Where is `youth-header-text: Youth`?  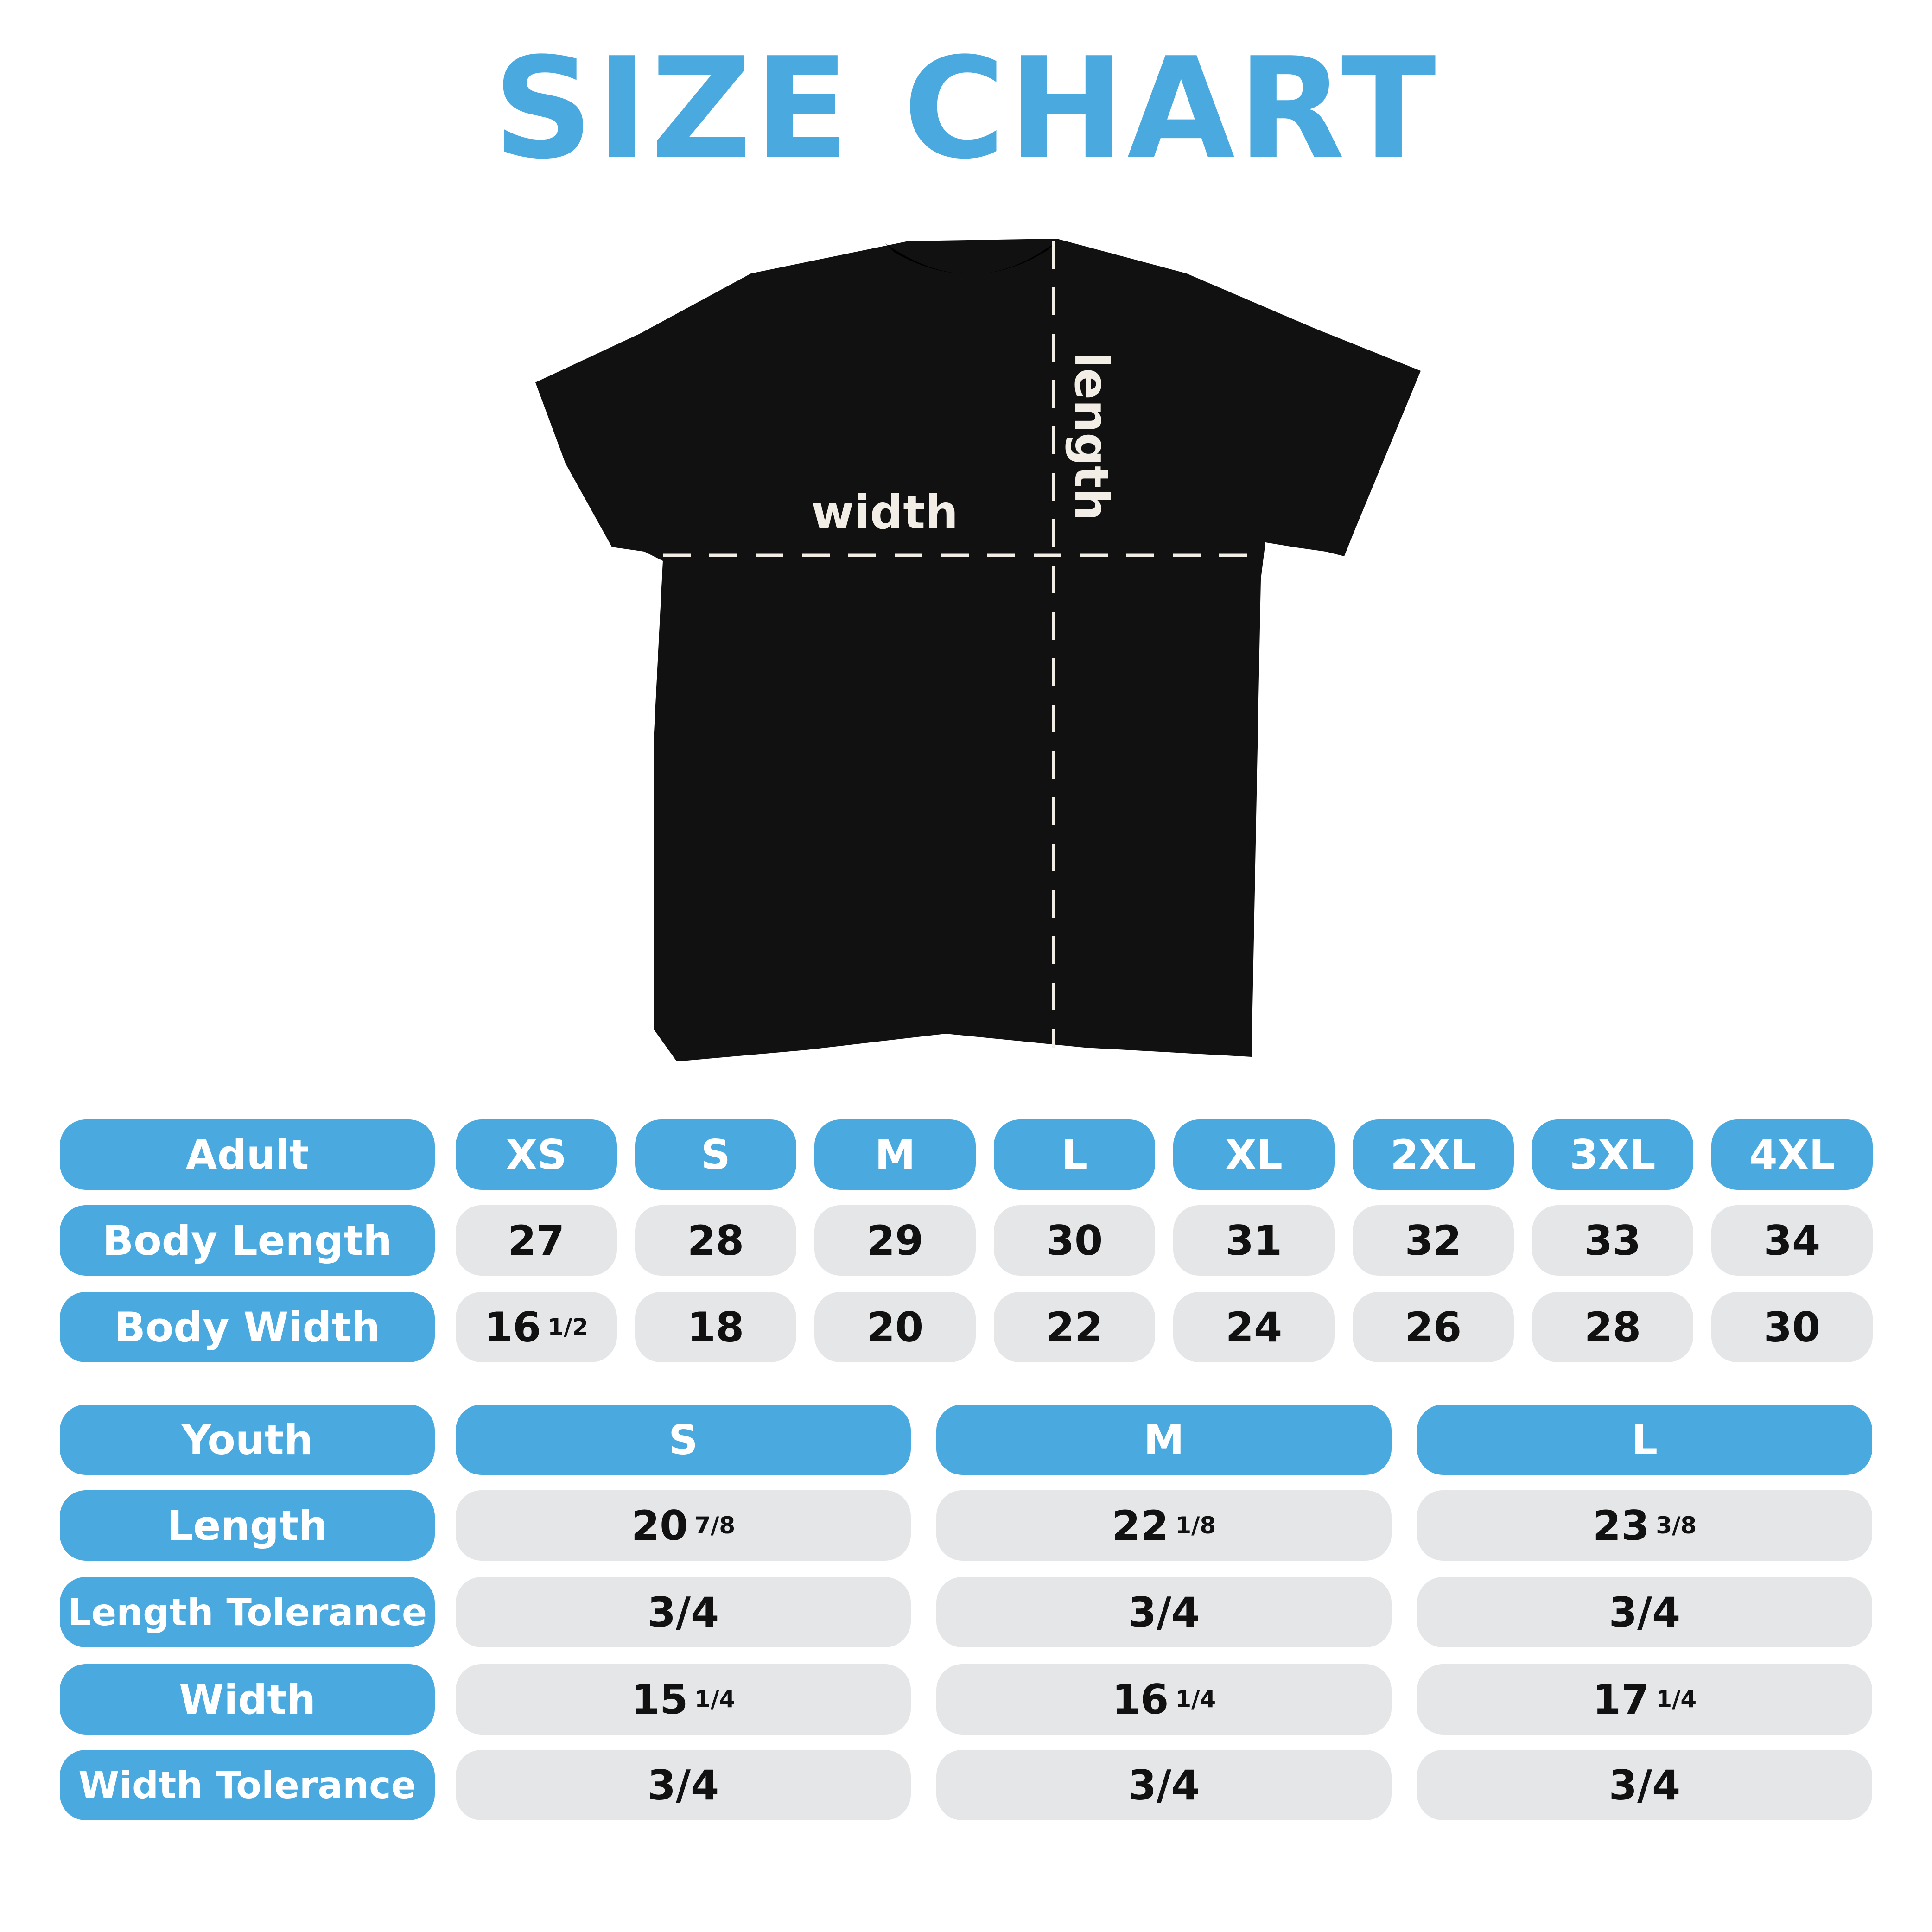
youth-header-text: Youth is located at coordinates (247, 1440).